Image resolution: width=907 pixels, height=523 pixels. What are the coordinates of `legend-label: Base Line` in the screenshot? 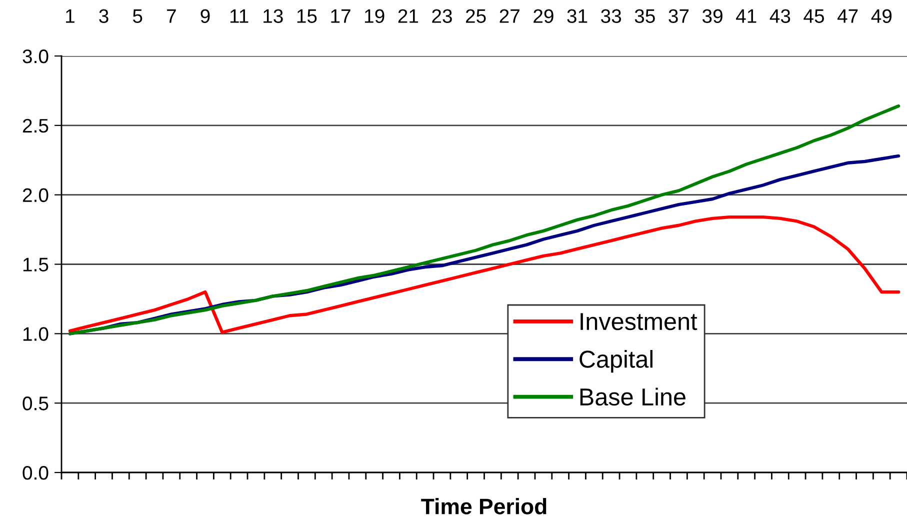 It's located at (633, 397).